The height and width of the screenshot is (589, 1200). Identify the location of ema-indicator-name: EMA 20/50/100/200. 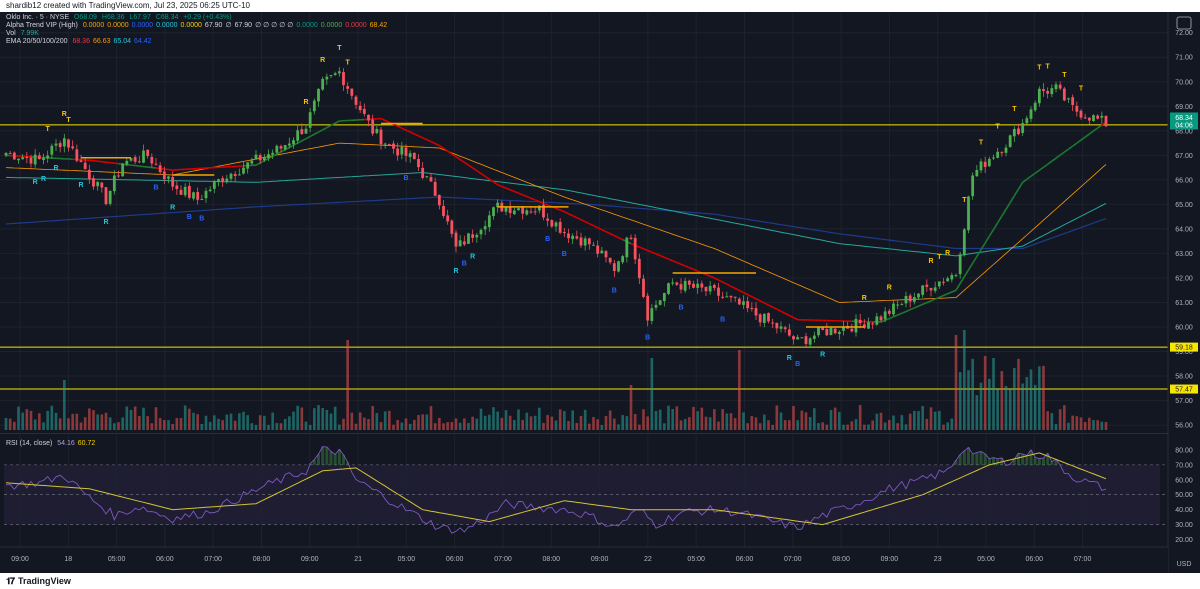
(37, 41).